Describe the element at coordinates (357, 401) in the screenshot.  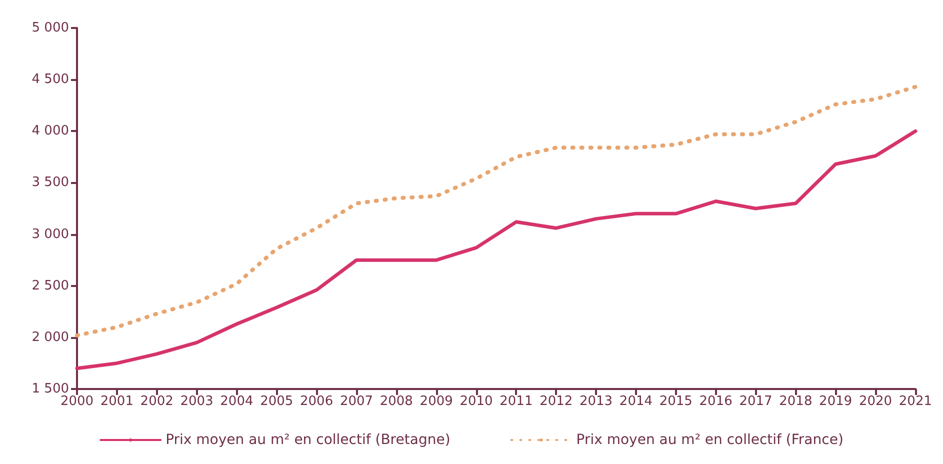
I see `x-tick-label: 2007` at that location.